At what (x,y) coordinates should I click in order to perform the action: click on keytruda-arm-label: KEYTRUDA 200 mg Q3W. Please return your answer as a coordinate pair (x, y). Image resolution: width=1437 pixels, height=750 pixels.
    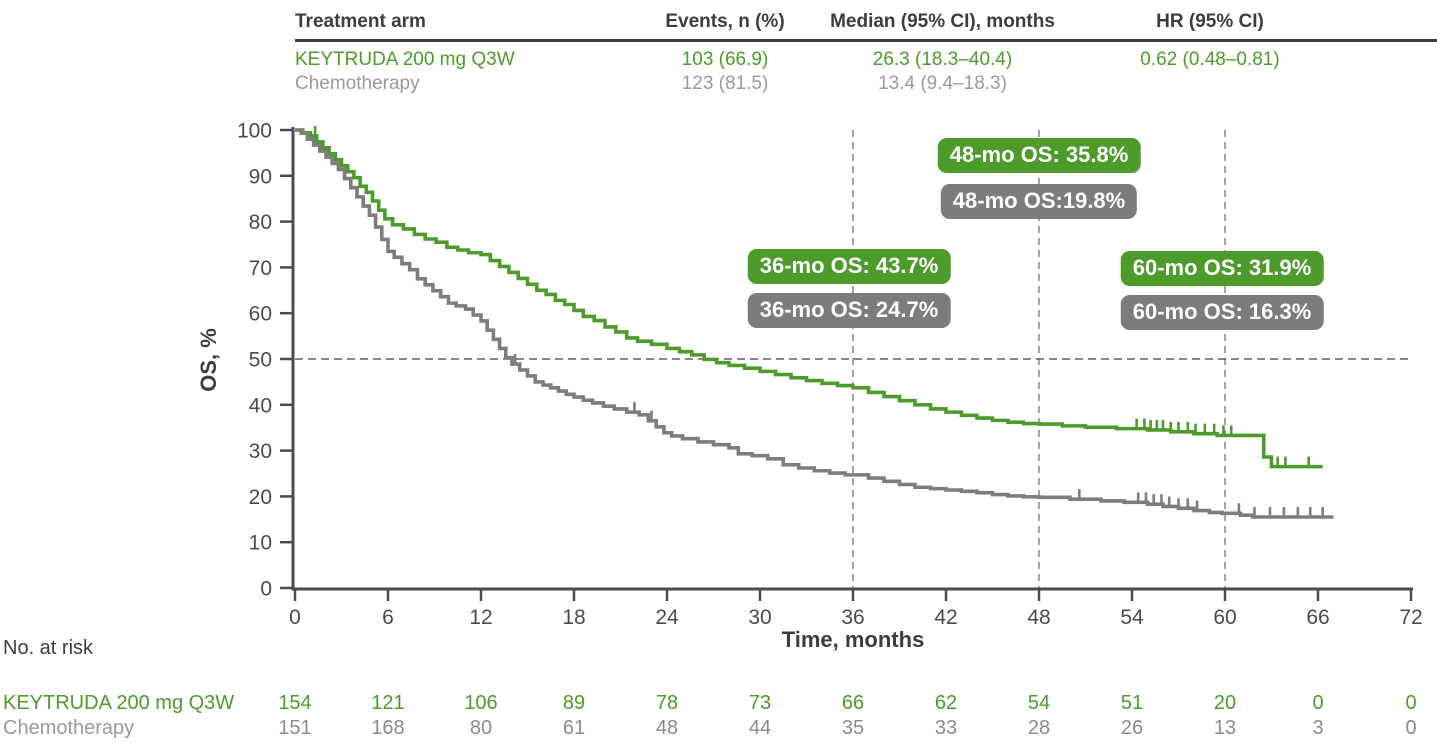
    Looking at the image, I should click on (405, 59).